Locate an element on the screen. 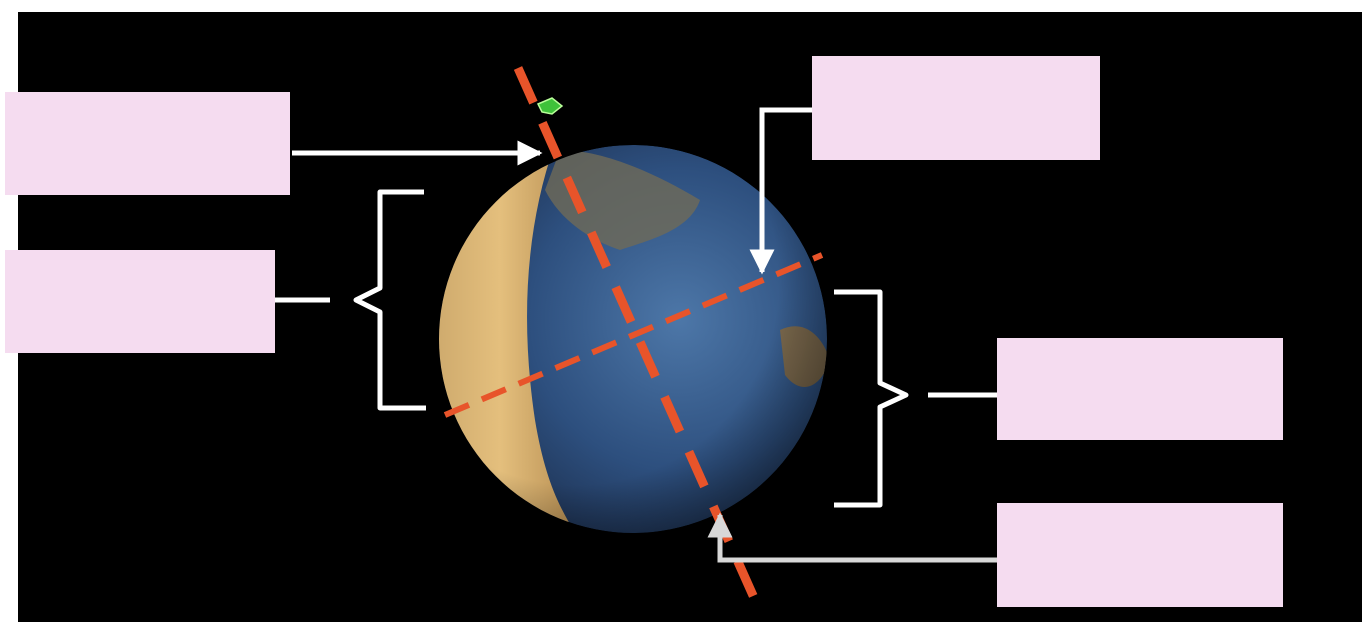 The height and width of the screenshot is (628, 1369). satellite is located at coordinates (550, 106).